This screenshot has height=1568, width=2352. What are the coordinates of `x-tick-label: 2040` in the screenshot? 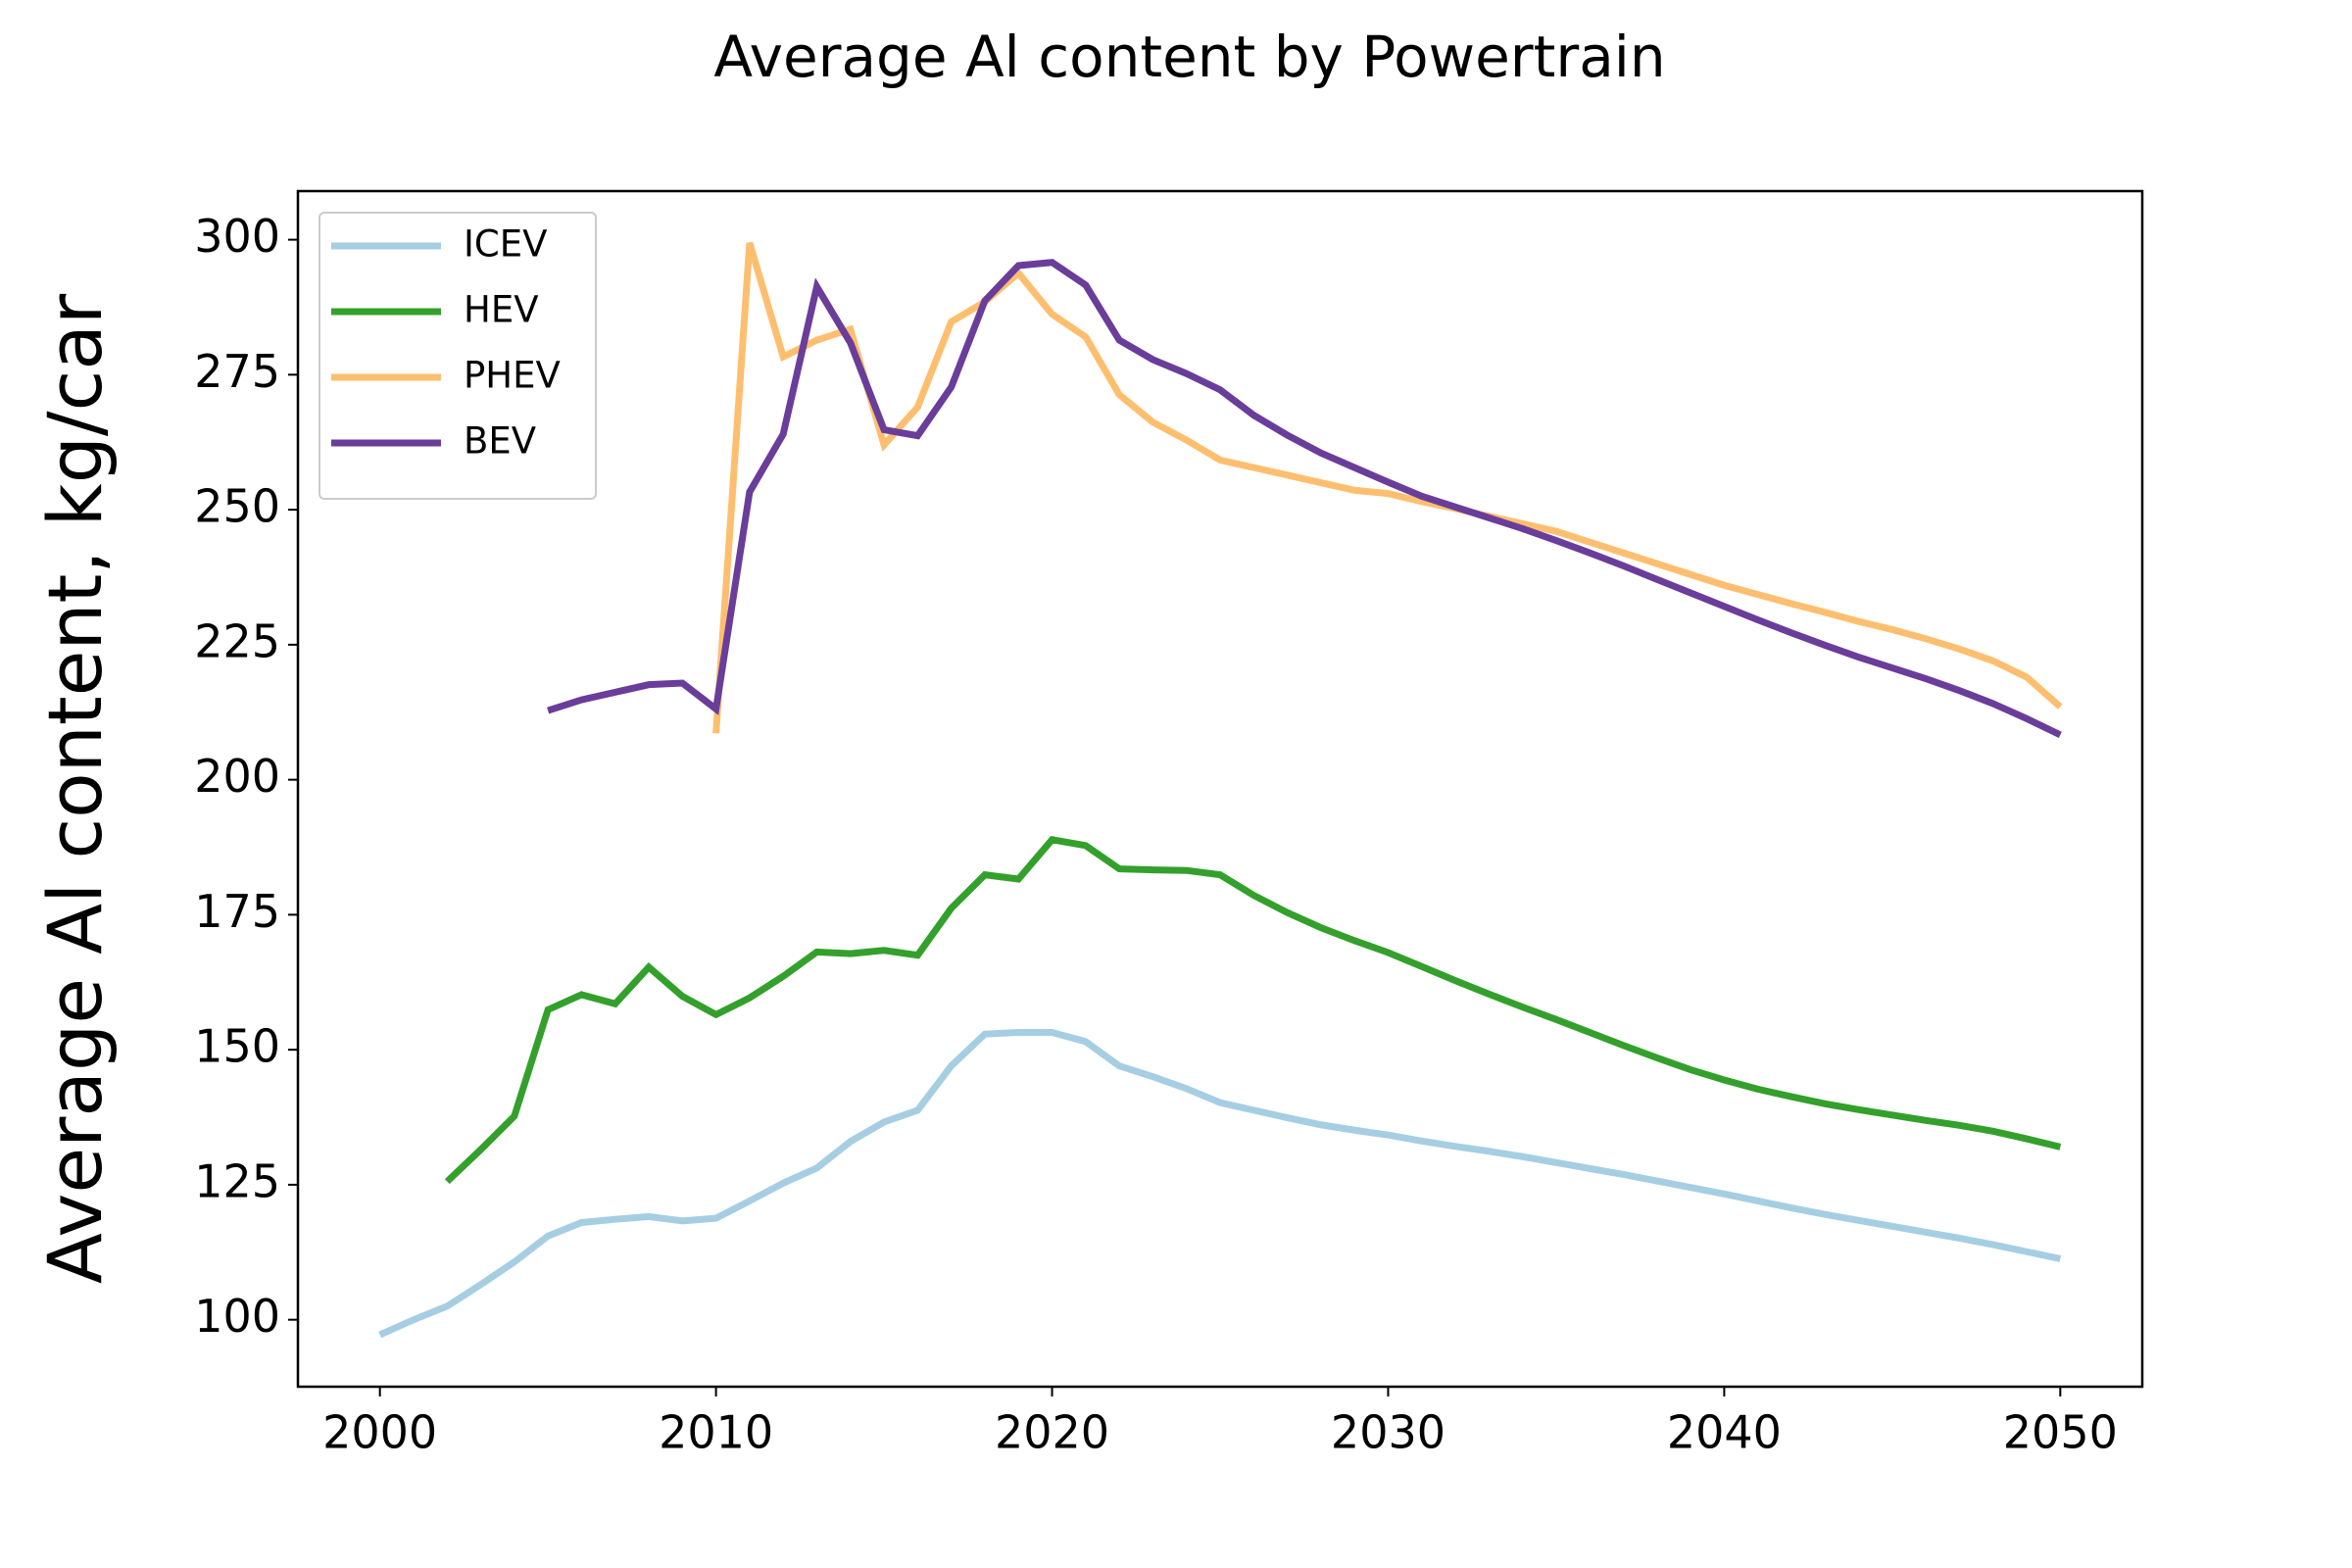 It's located at (1724, 1432).